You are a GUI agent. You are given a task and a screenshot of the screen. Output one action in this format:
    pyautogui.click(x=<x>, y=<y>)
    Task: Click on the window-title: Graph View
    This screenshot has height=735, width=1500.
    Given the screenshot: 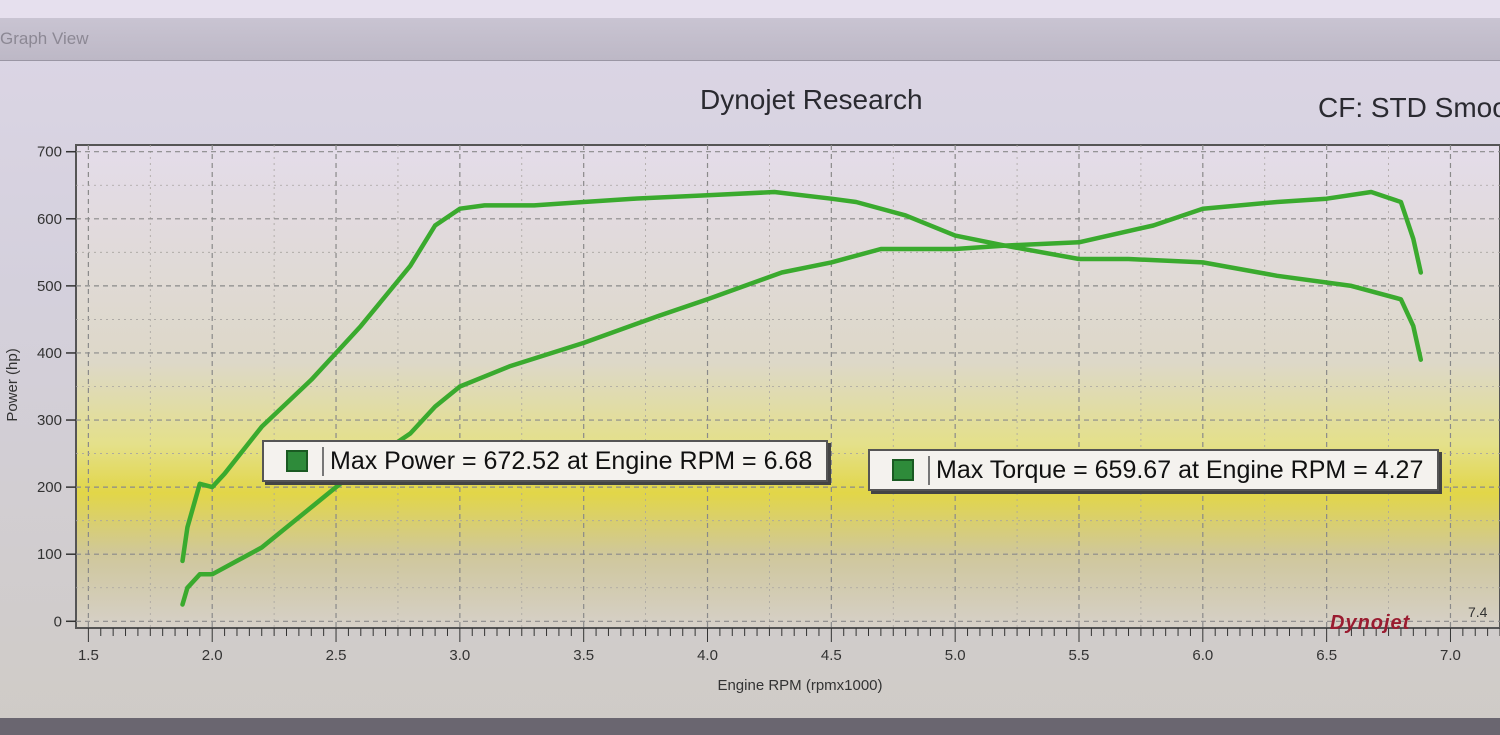 What is the action you would take?
    pyautogui.click(x=44, y=38)
    